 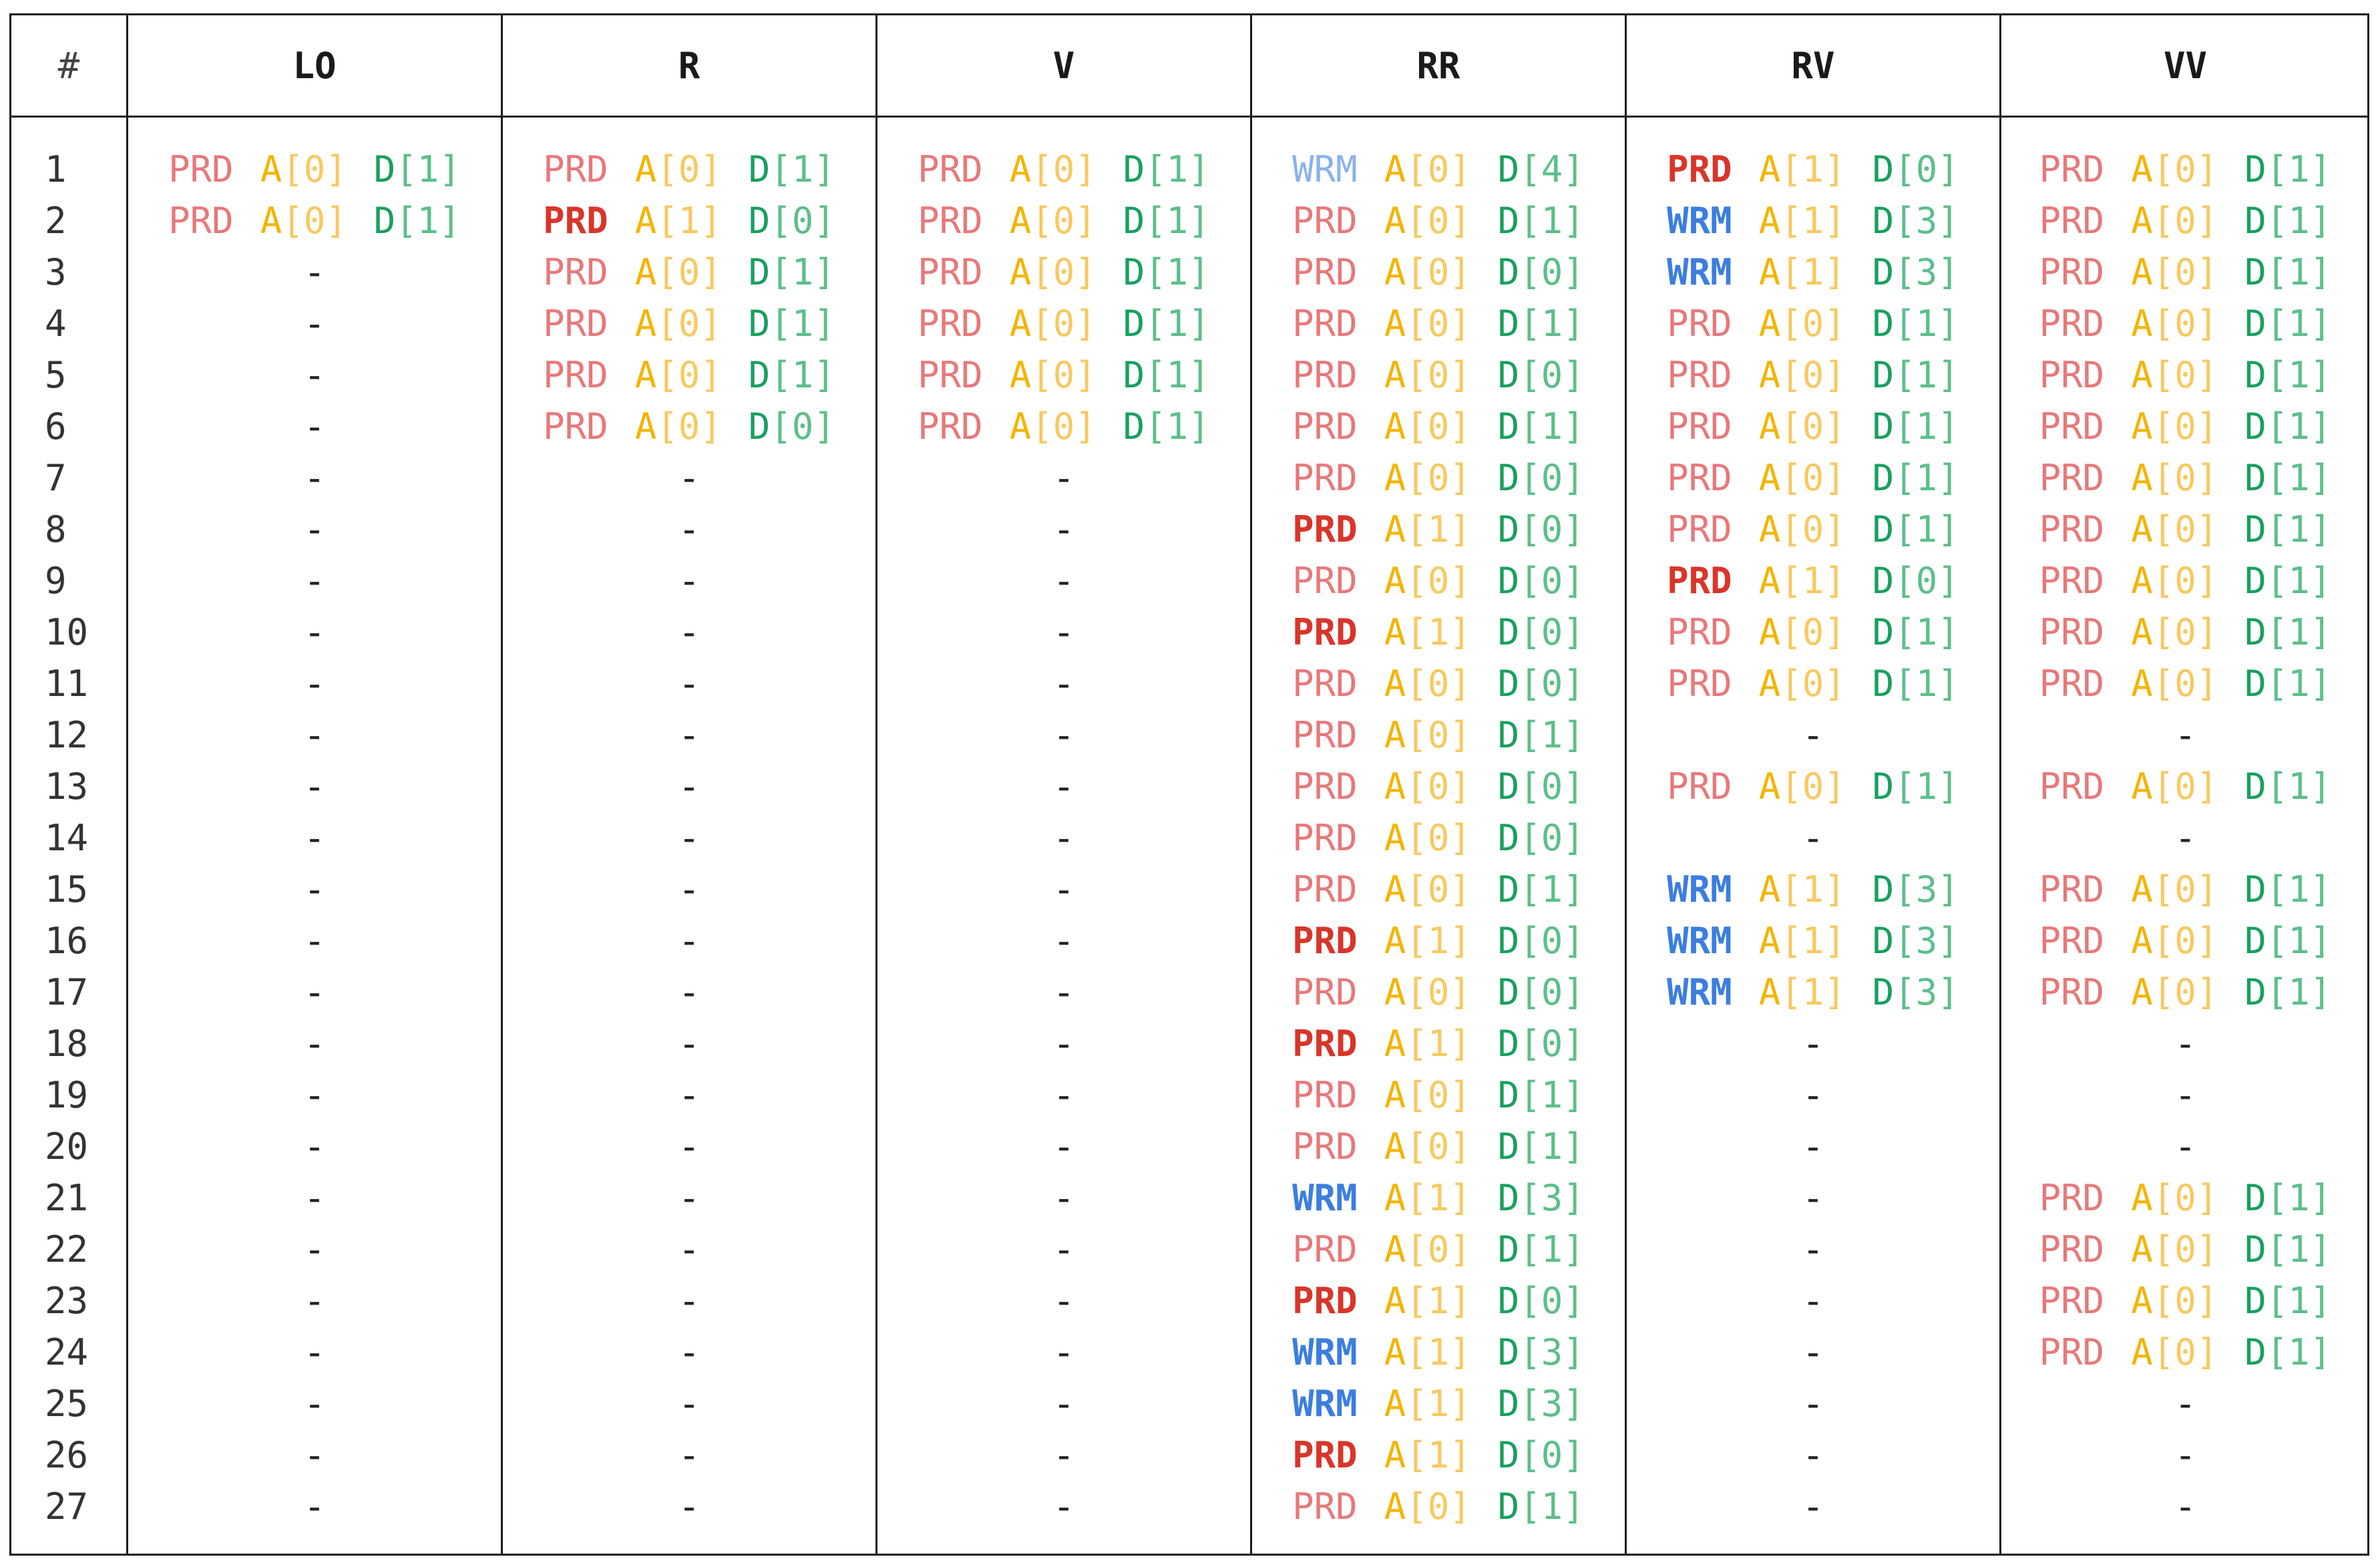 I want to click on d-value: [3], so click(x=1926, y=992).